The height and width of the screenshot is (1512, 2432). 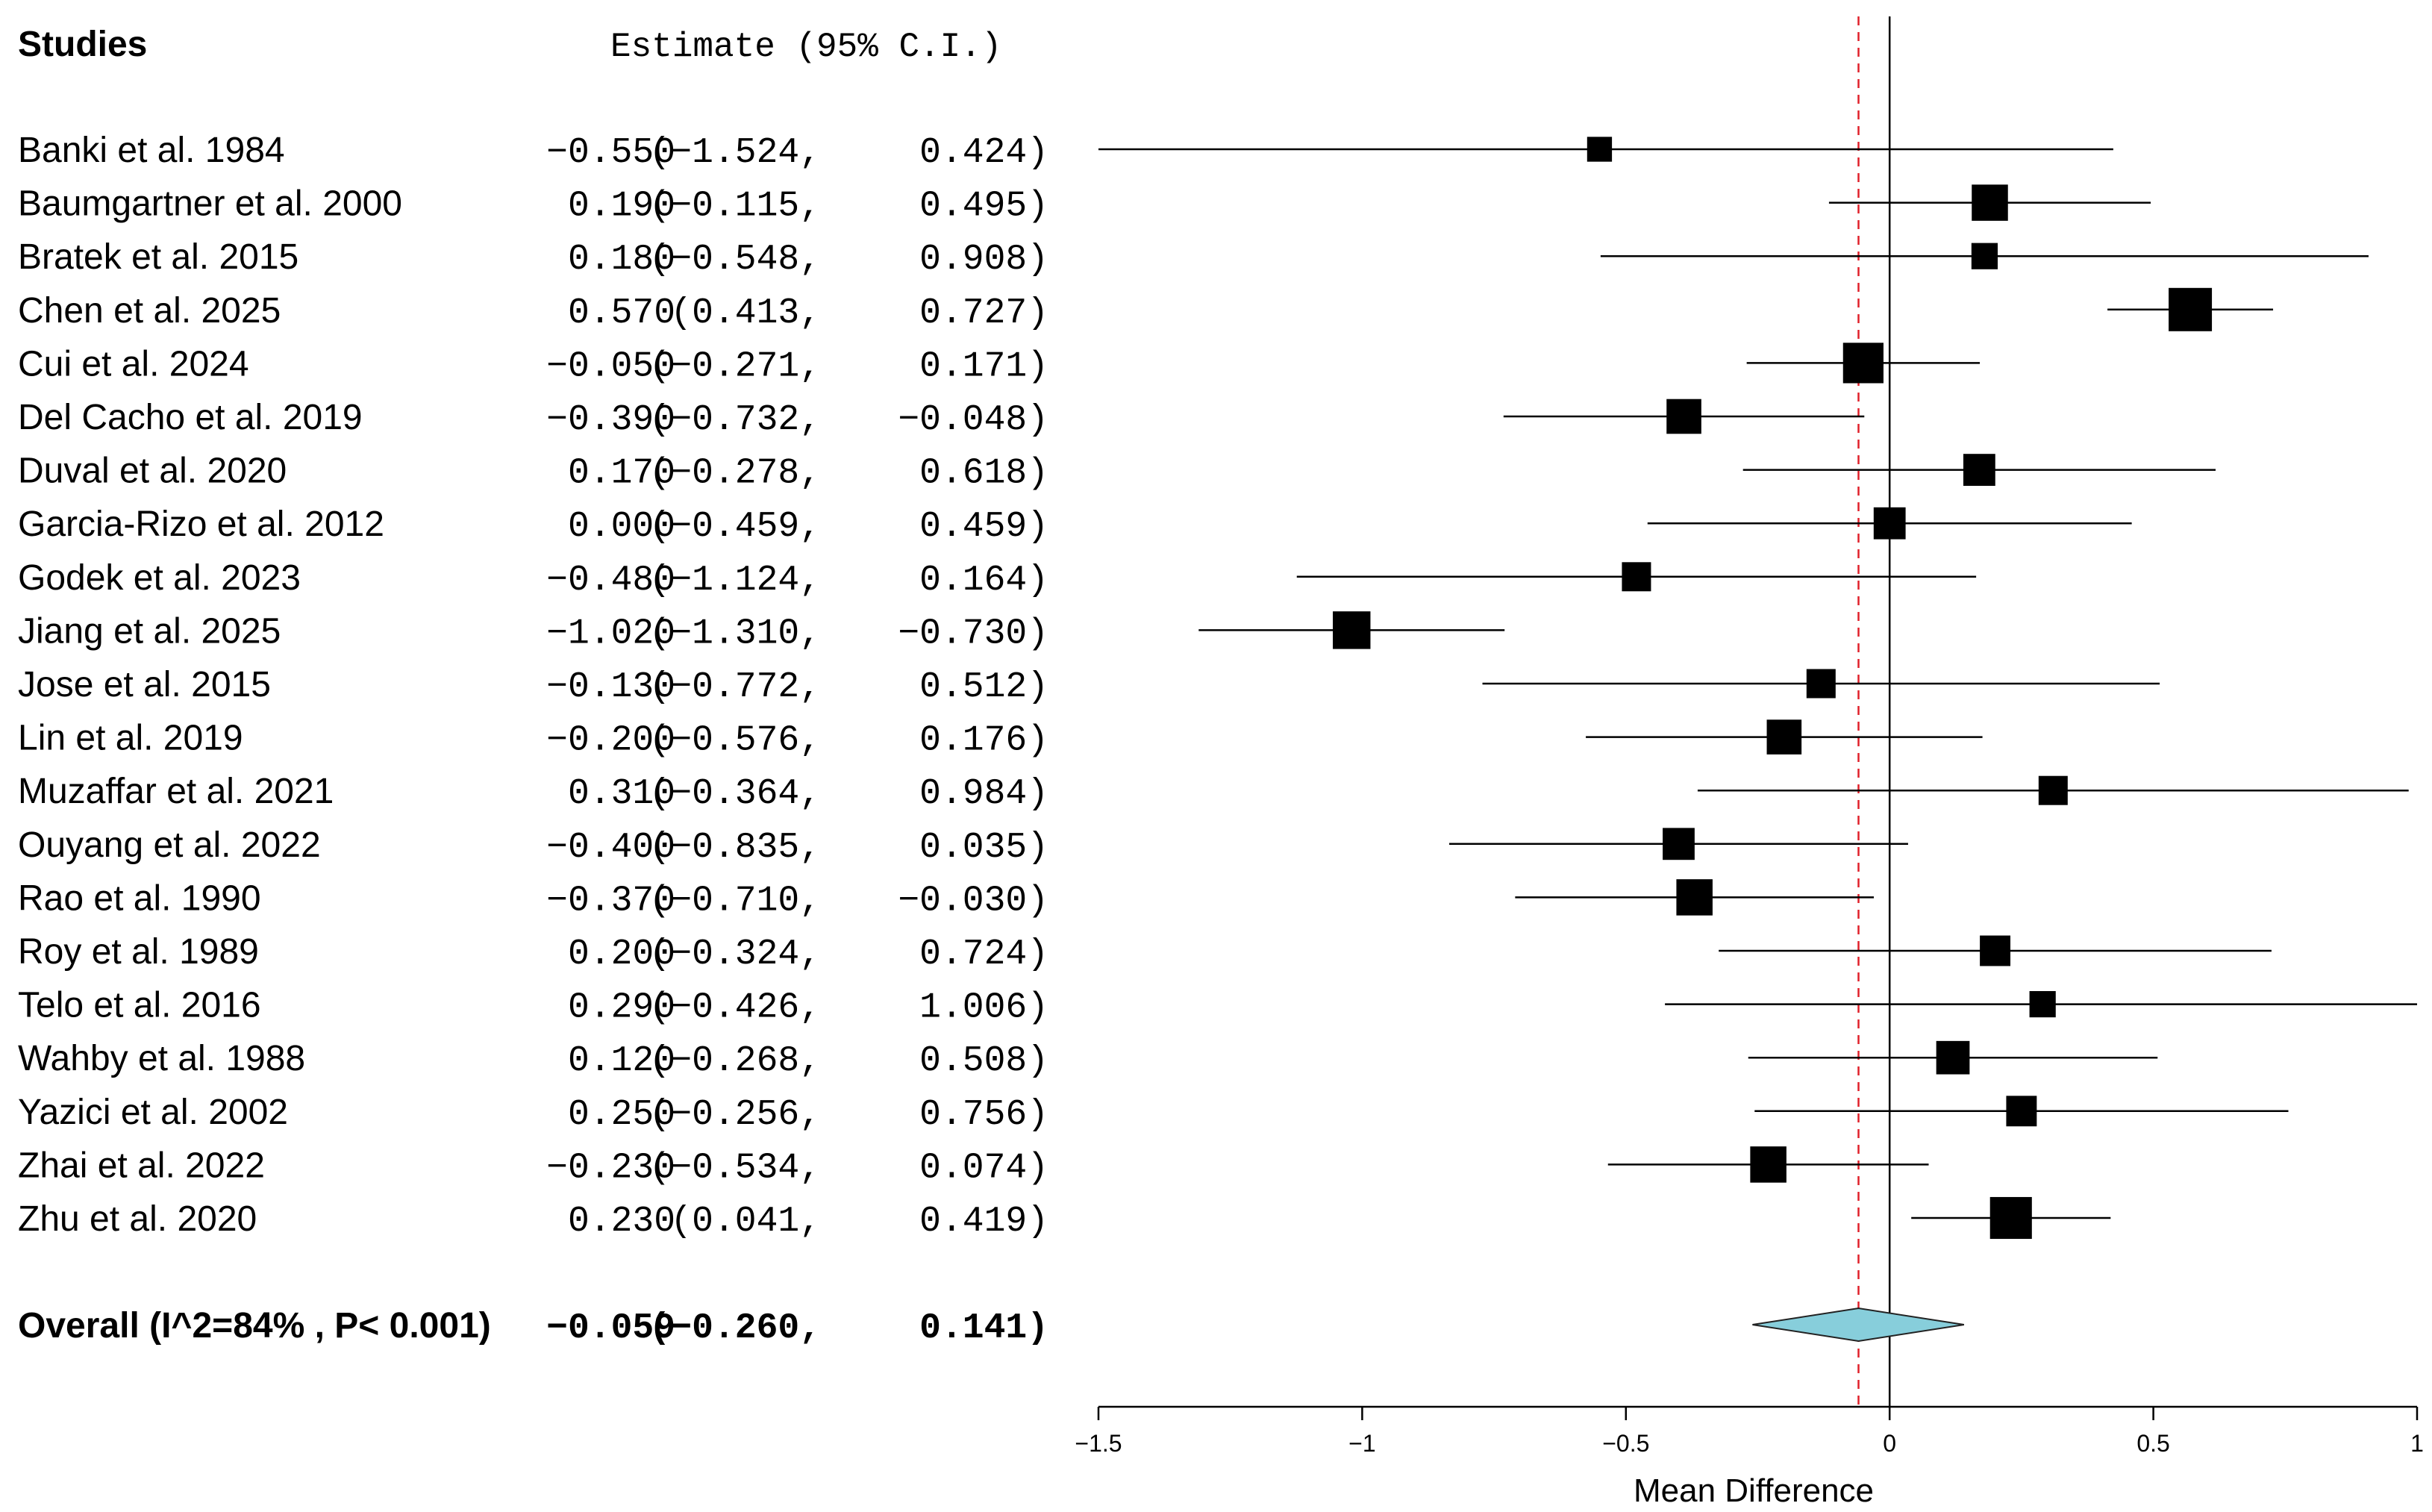 What do you see at coordinates (610, 741) in the screenshot?
I see `study-estimate: −0.200` at bounding box center [610, 741].